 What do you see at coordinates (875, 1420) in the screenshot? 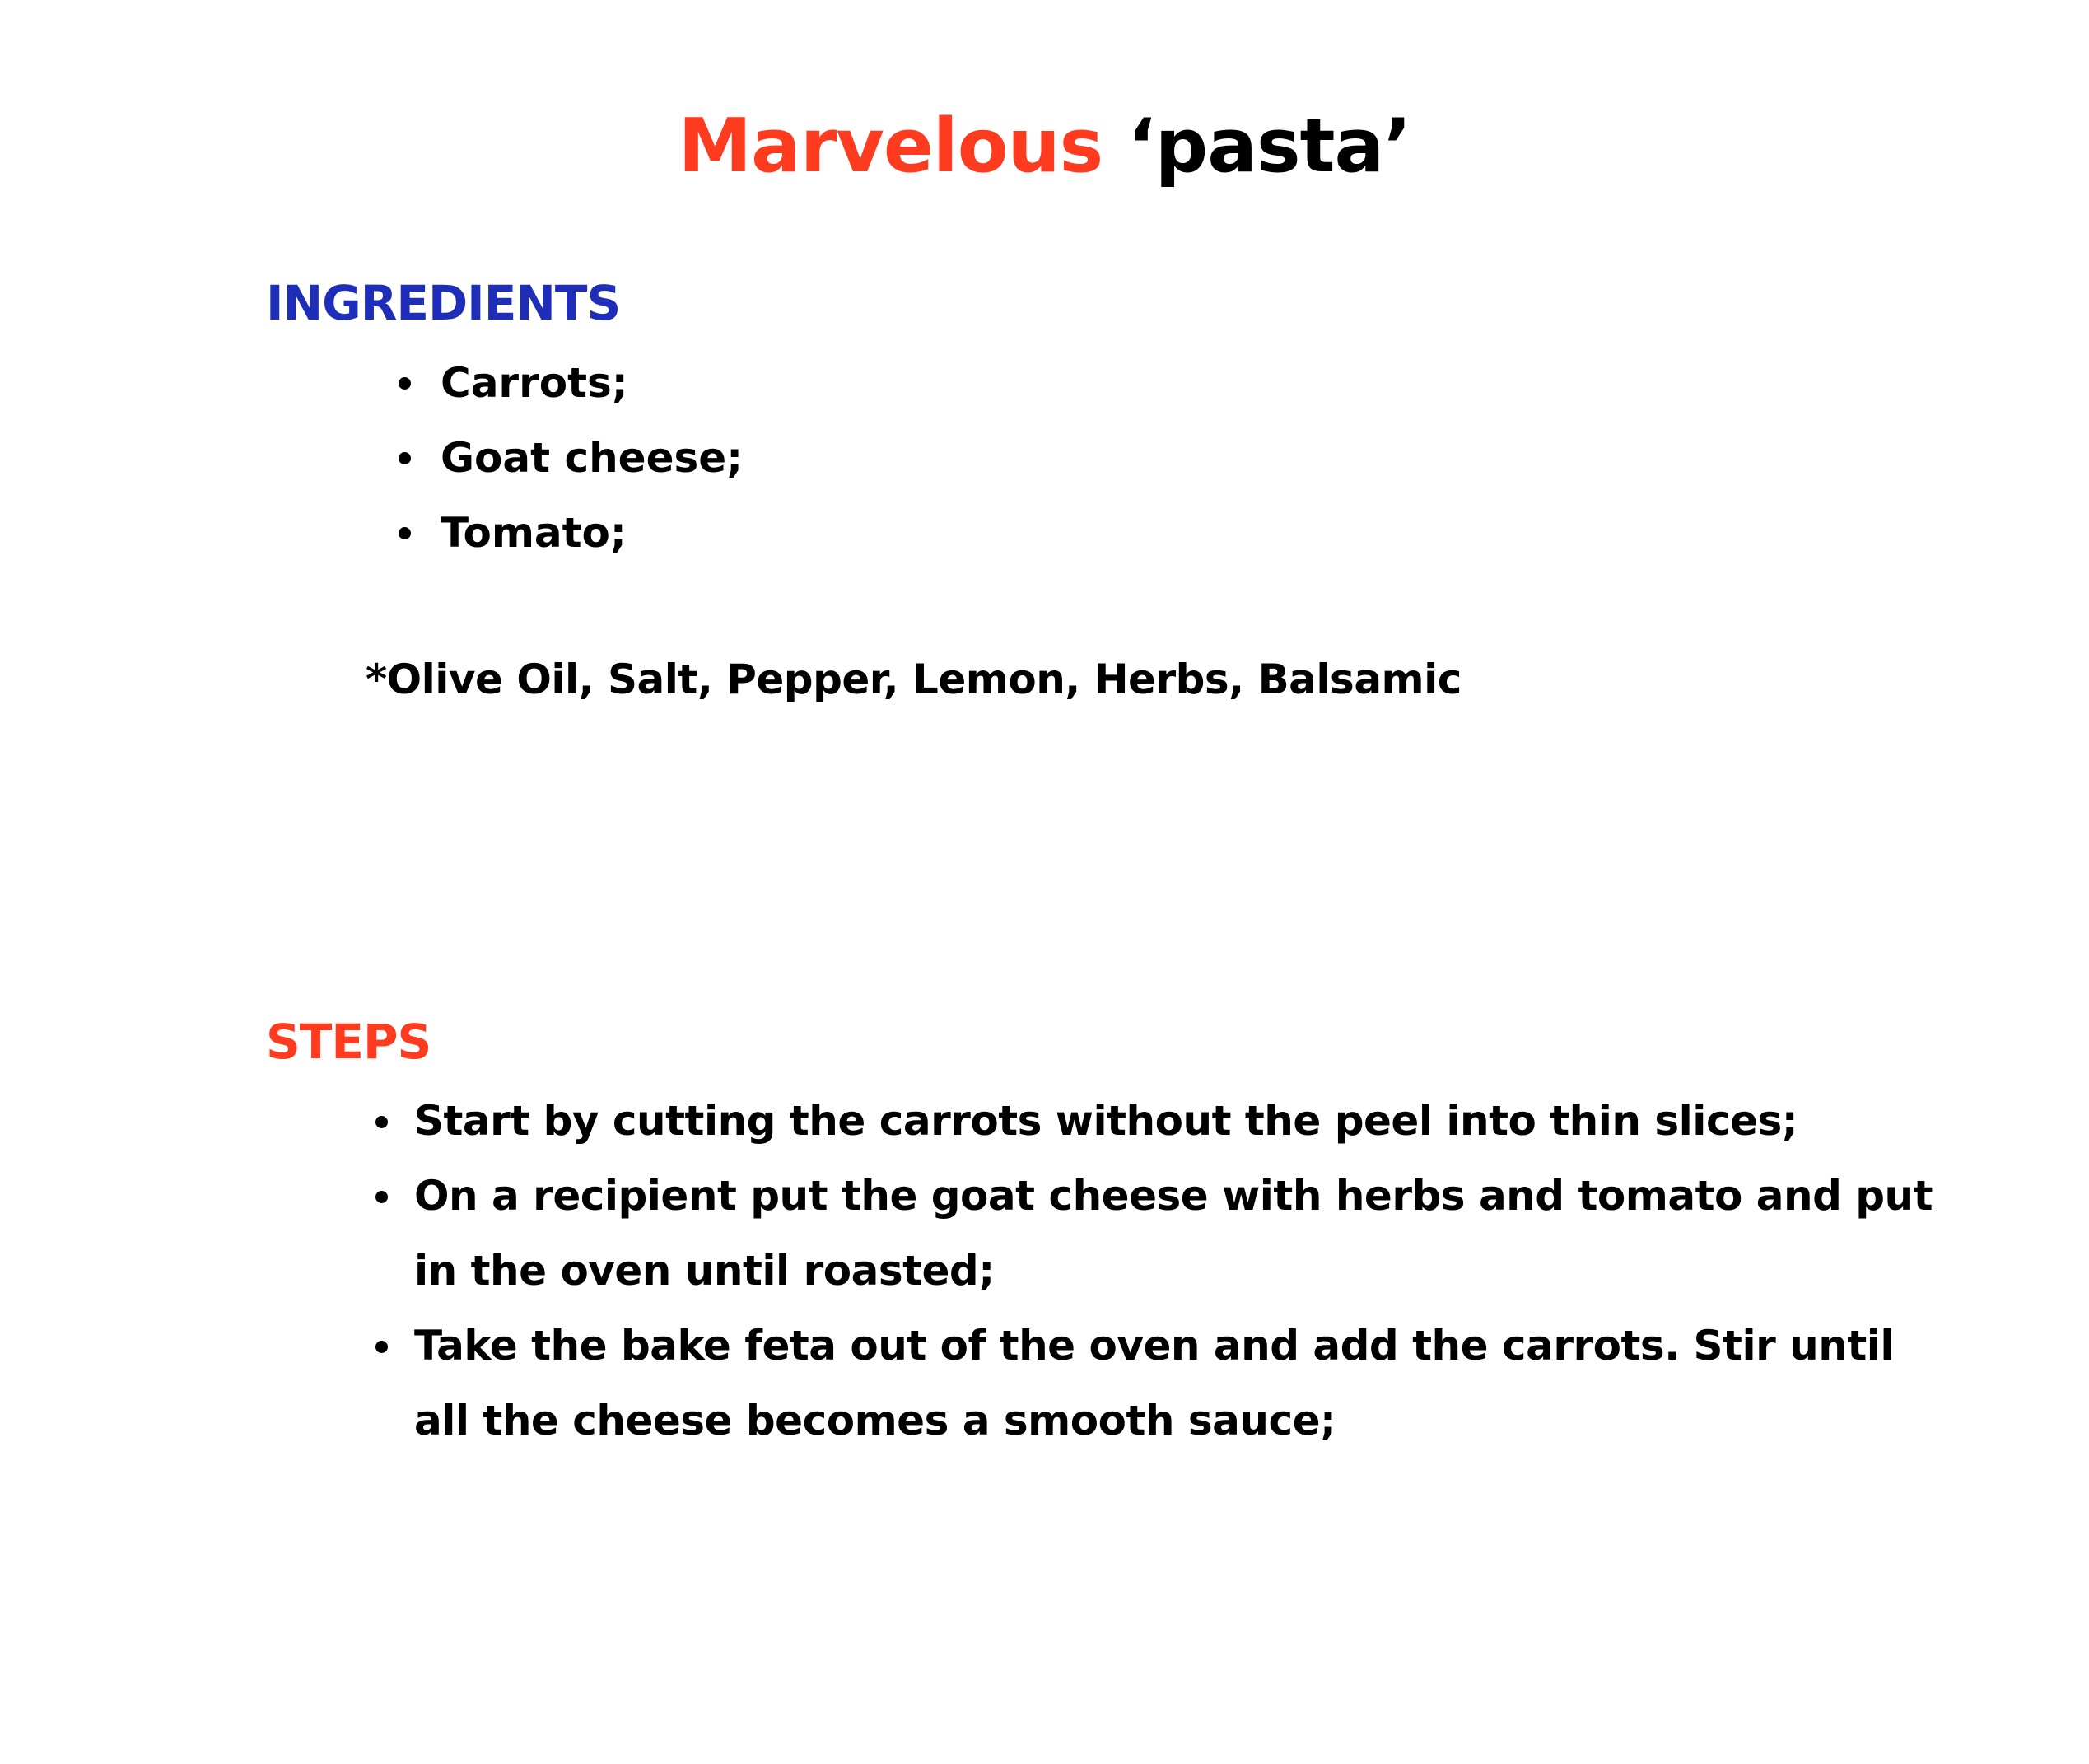
I see `step-text-line: all the cheese becomes a smooth sauce;` at bounding box center [875, 1420].